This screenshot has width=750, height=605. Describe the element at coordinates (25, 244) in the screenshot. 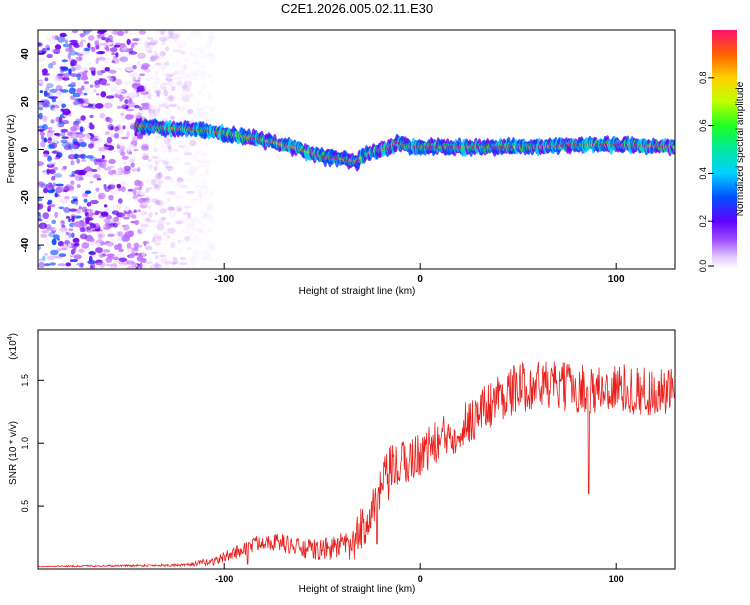

I see `y-tick-label: -40` at that location.